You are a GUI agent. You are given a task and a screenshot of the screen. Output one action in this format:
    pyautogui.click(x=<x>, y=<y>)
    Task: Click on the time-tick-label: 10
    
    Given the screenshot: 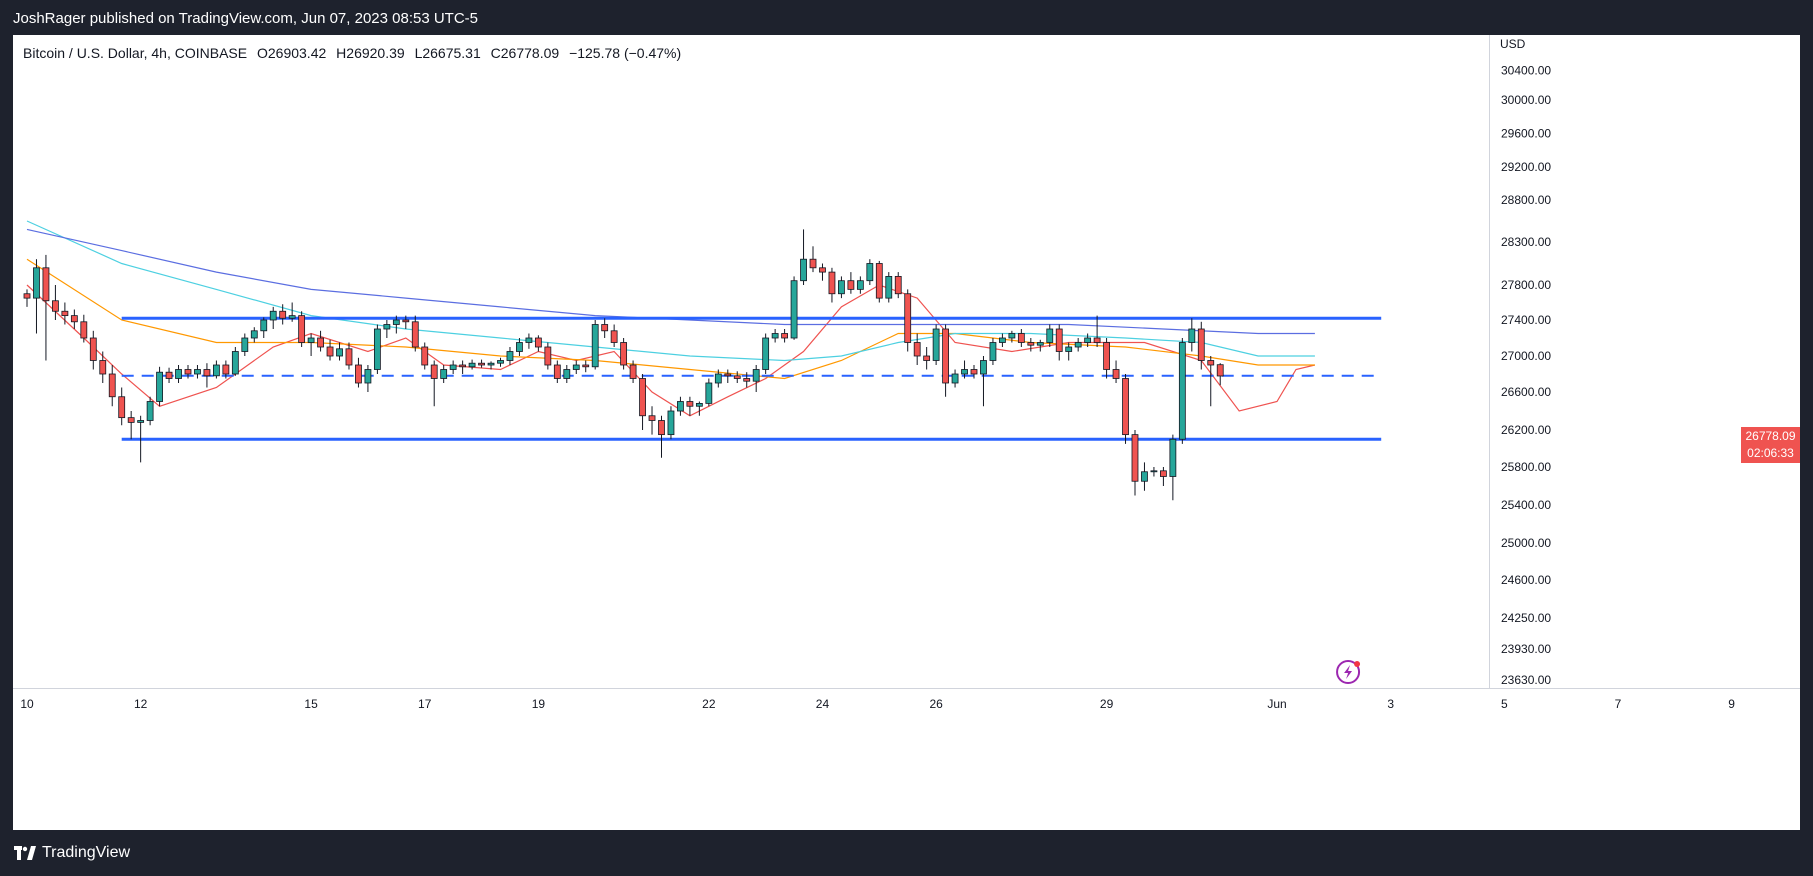 What is the action you would take?
    pyautogui.click(x=27, y=704)
    